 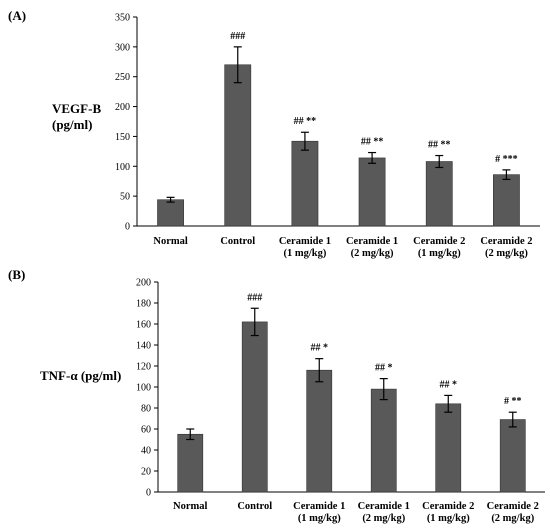 What do you see at coordinates (146, 409) in the screenshot?
I see `y-tick-label: 80` at bounding box center [146, 409].